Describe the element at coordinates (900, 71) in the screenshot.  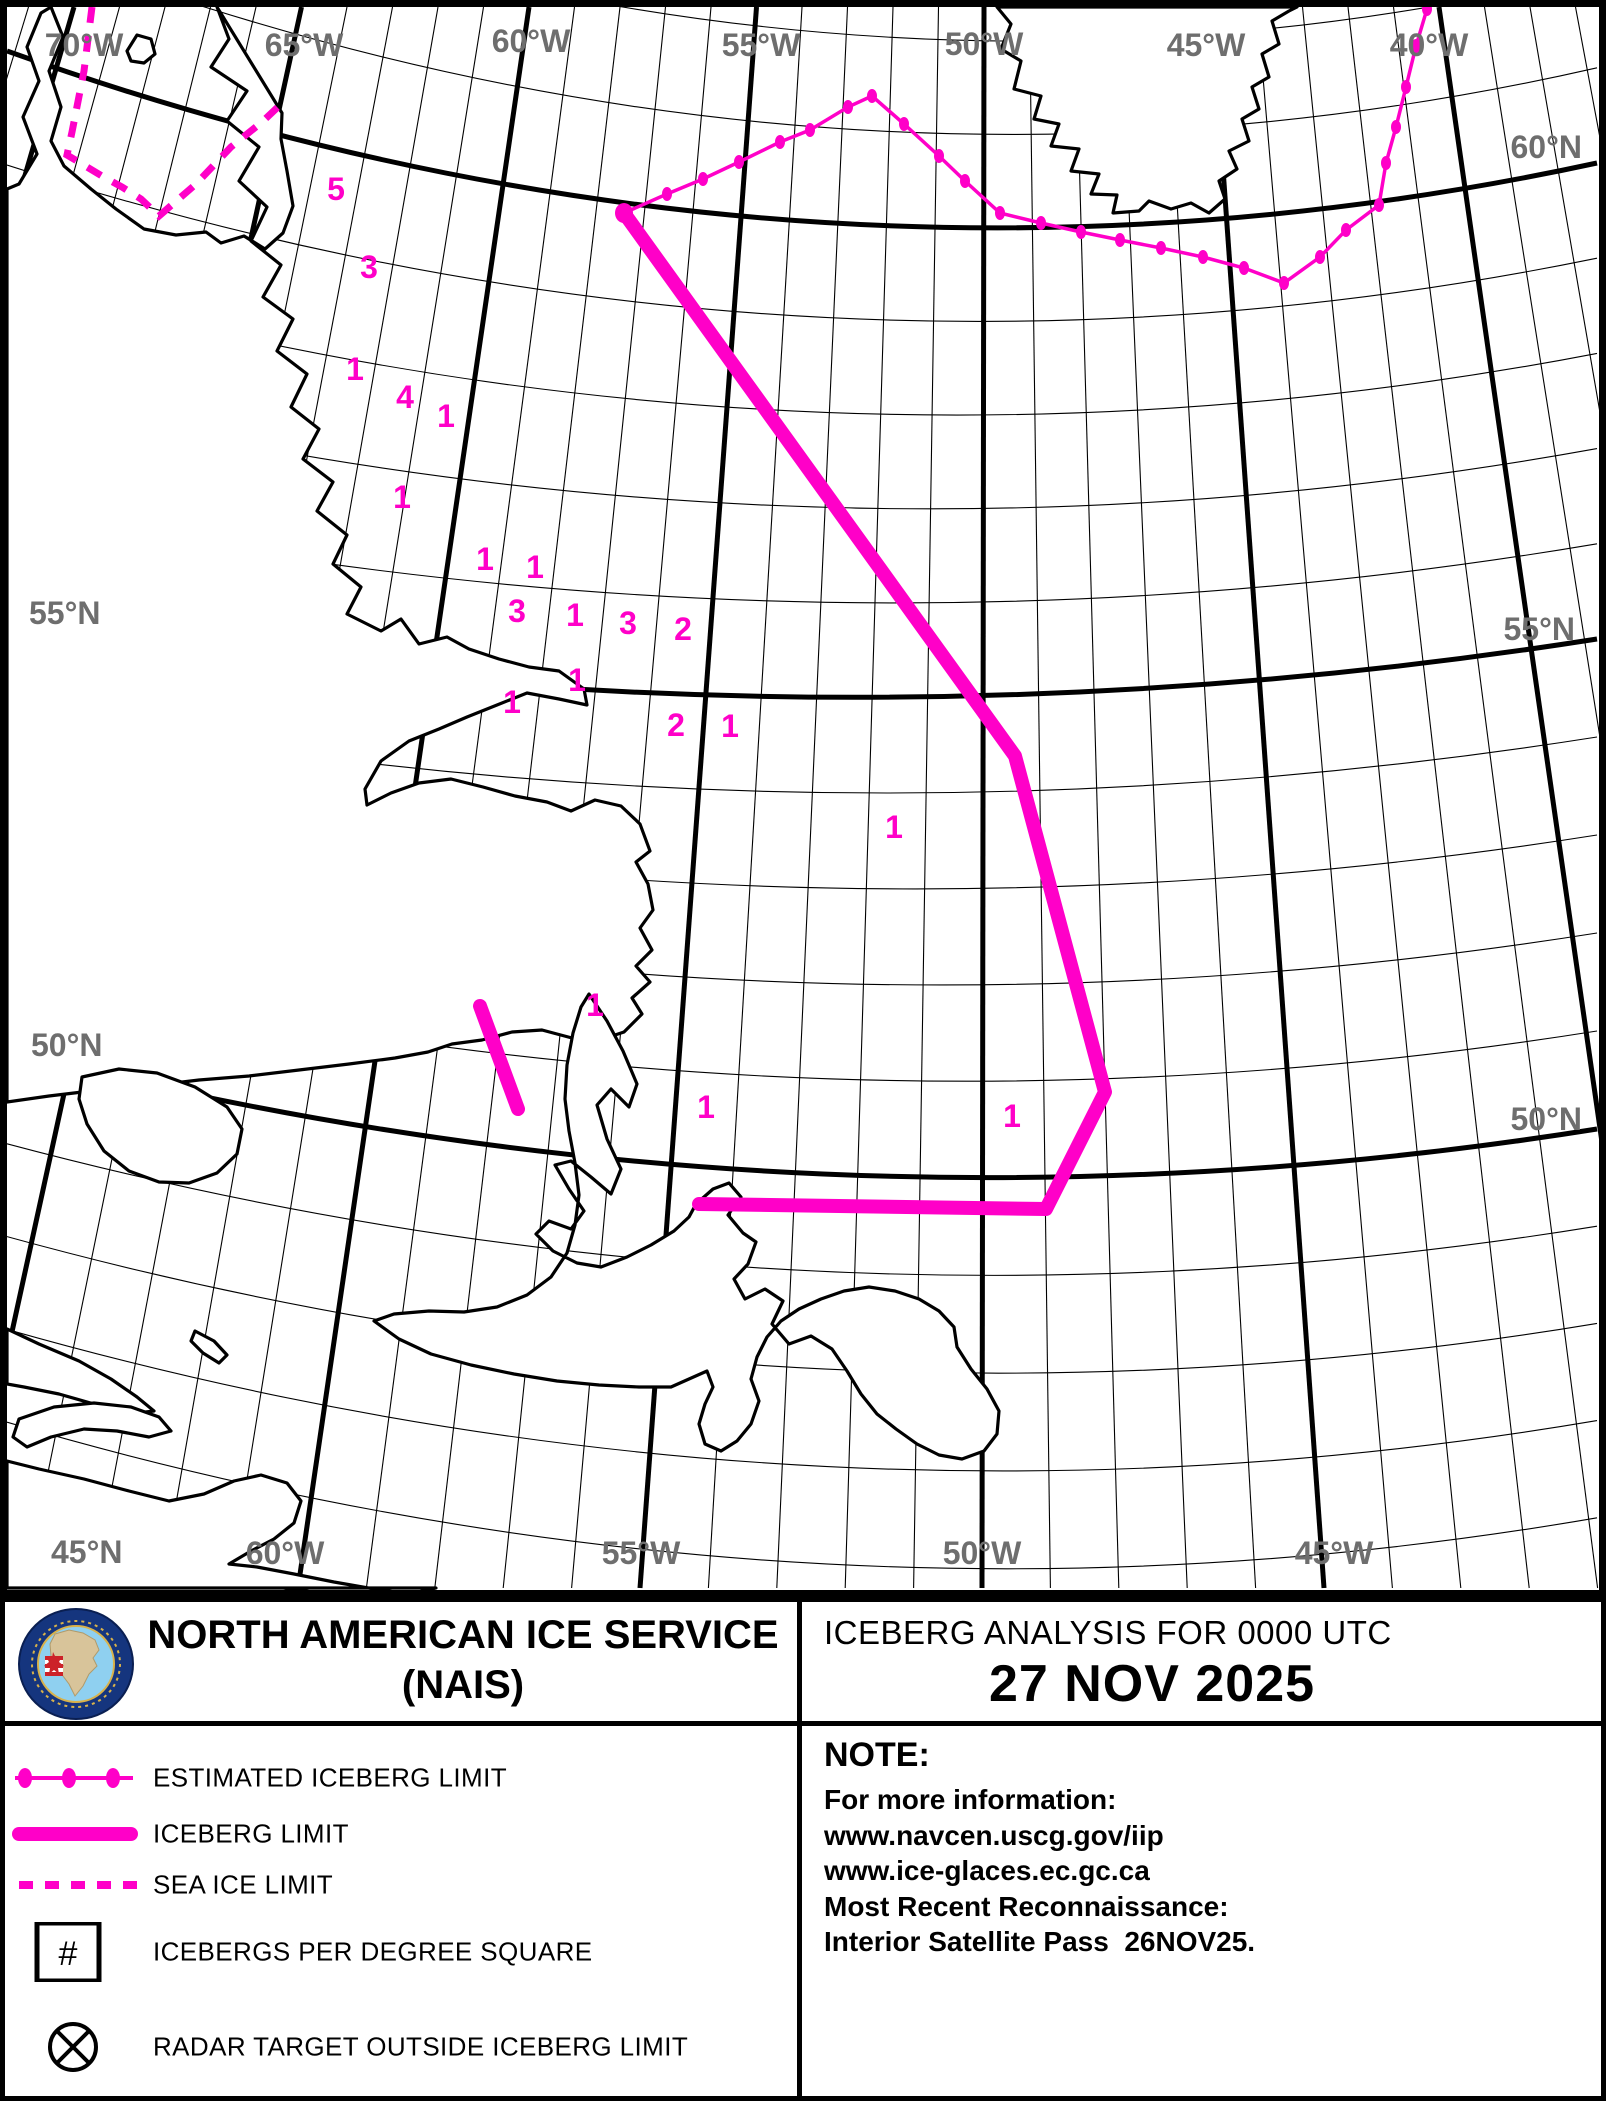
I see `parallel-minor-61N` at that location.